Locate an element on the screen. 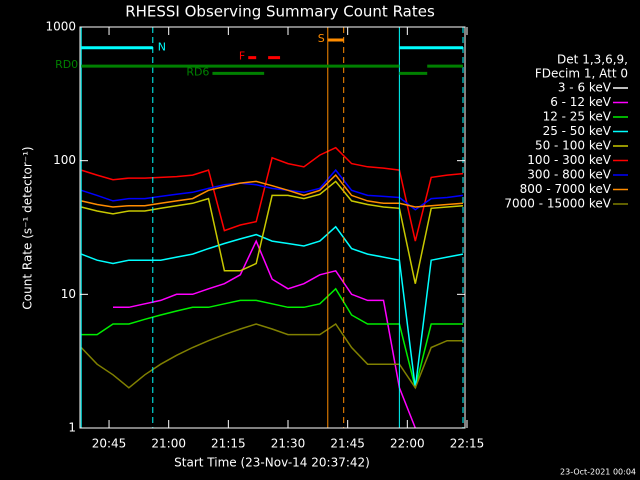 The height and width of the screenshot is (480, 640). legend-label: 12 - 25 keV is located at coordinates (577, 117).